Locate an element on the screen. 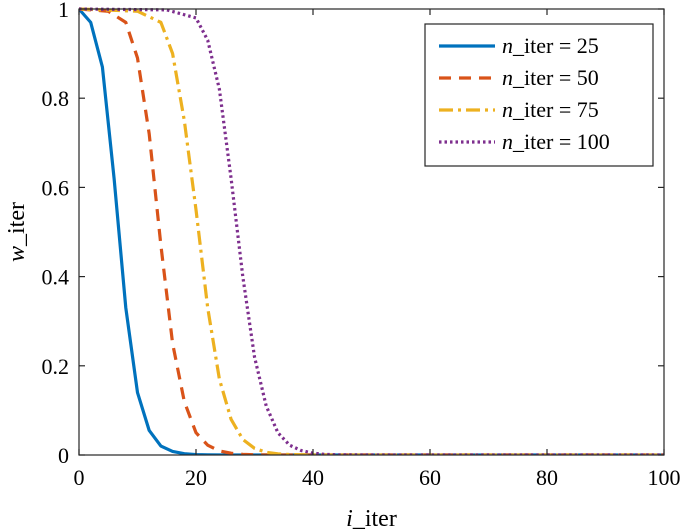 This screenshot has height=529, width=685. x-tick-label: 40 is located at coordinates (313, 477).